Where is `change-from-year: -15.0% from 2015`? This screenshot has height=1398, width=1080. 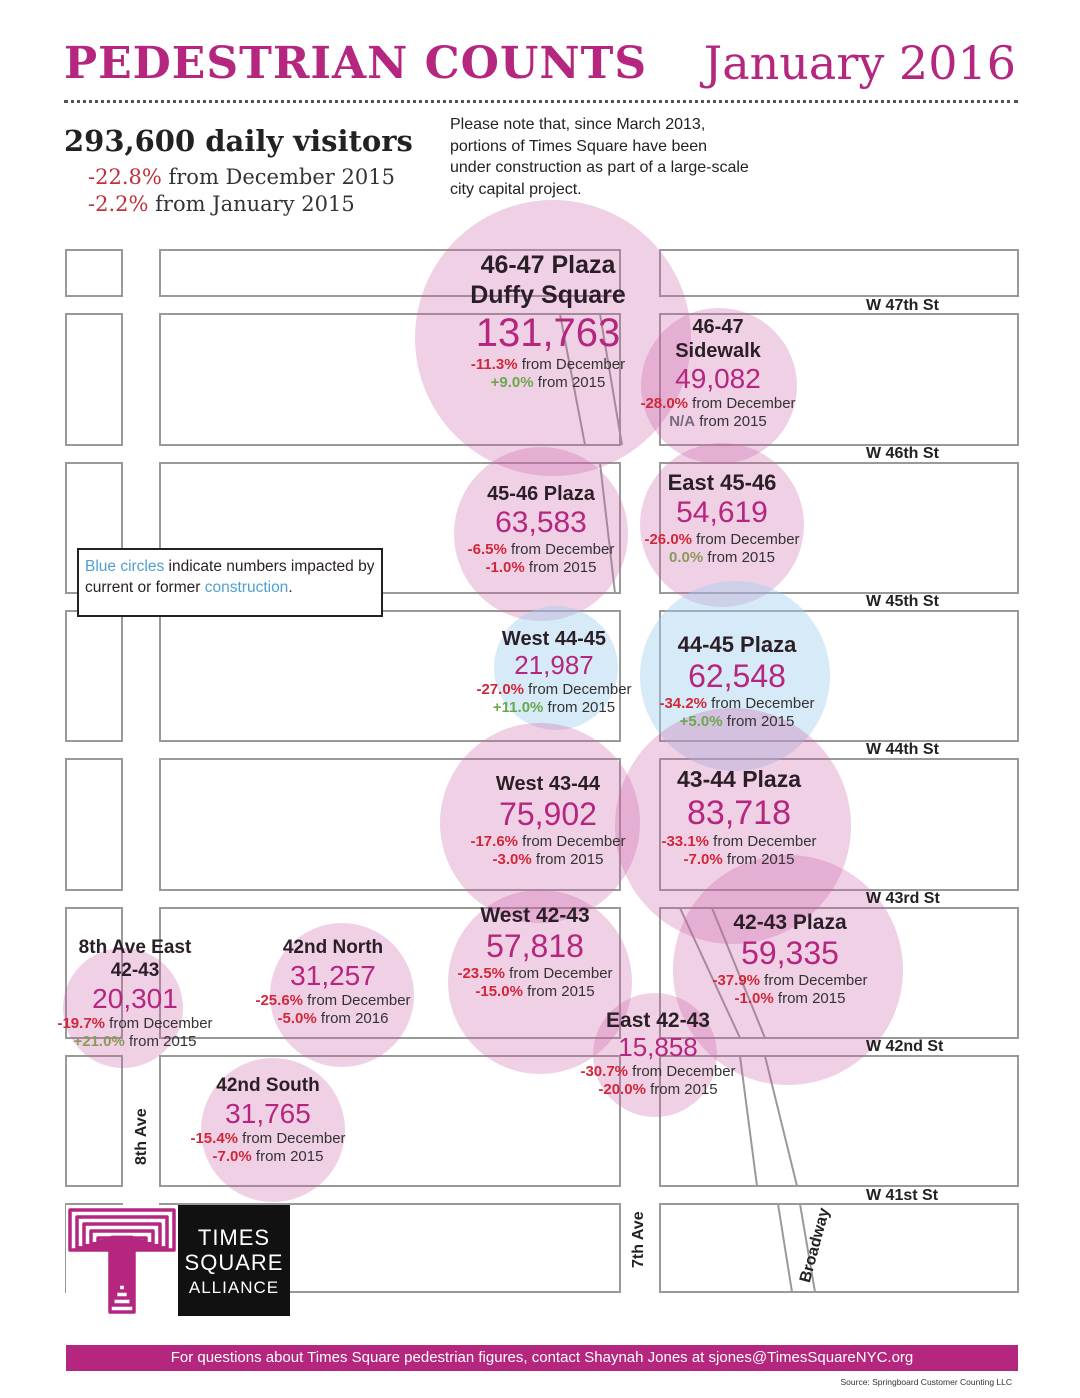 change-from-year: -15.0% from 2015 is located at coordinates (535, 991).